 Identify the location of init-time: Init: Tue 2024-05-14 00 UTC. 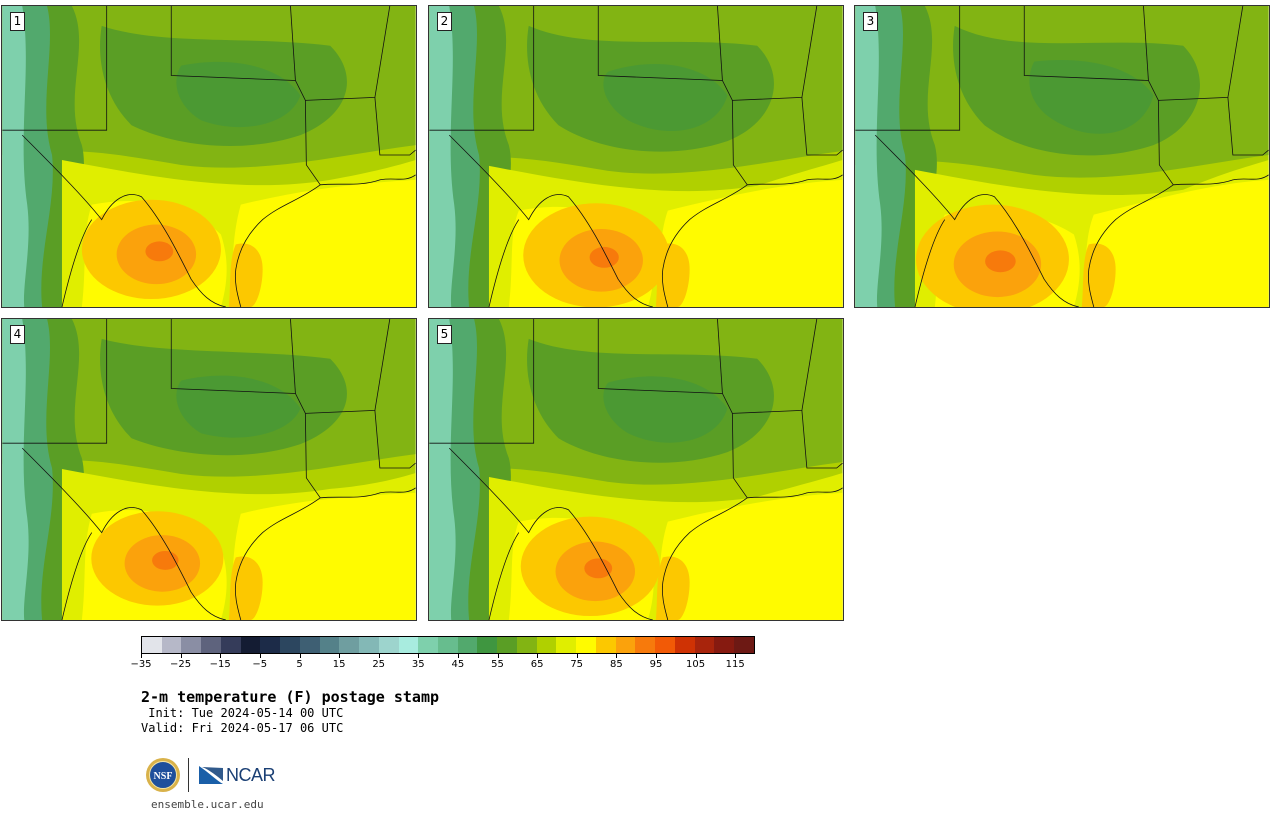
(242, 713).